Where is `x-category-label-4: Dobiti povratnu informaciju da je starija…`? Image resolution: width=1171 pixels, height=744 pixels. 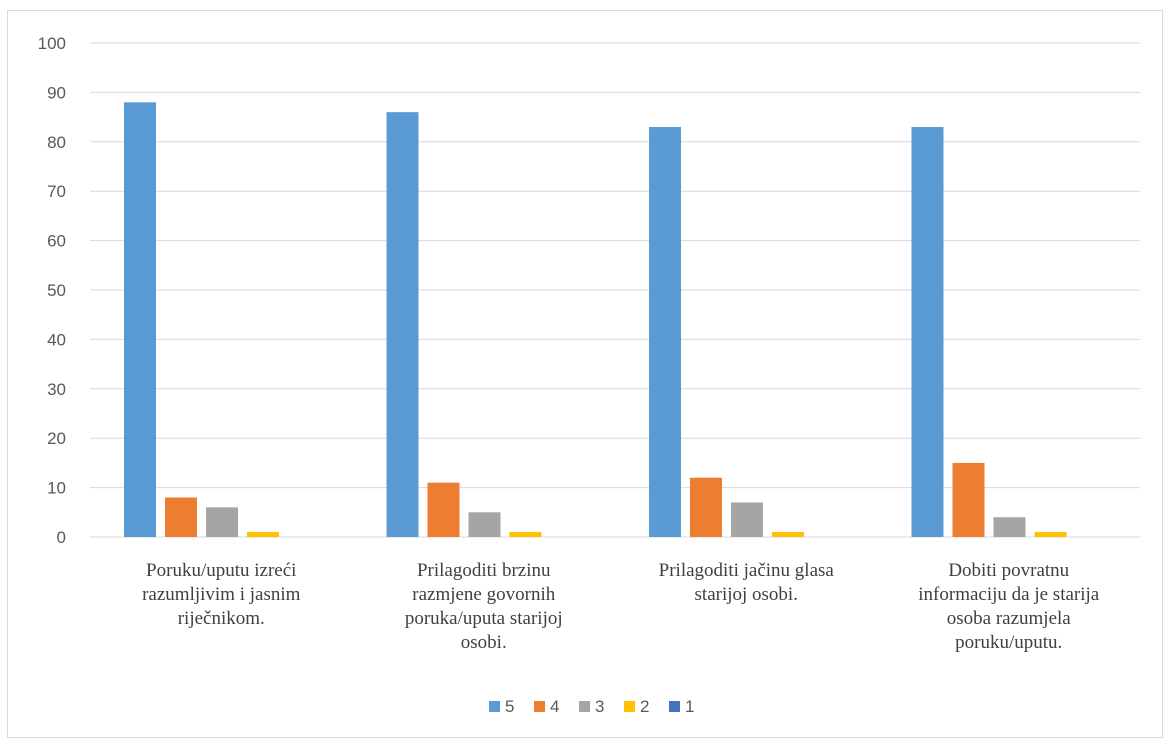
x-category-label-4: Dobiti povratnu informaciju da je starija… is located at coordinates (1009, 606).